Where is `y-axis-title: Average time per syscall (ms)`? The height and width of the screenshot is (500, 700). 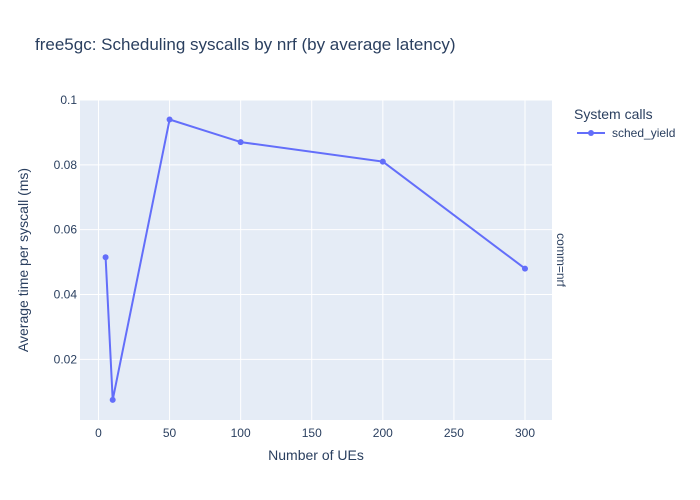
y-axis-title: Average time per syscall (ms) is located at coordinates (23, 260).